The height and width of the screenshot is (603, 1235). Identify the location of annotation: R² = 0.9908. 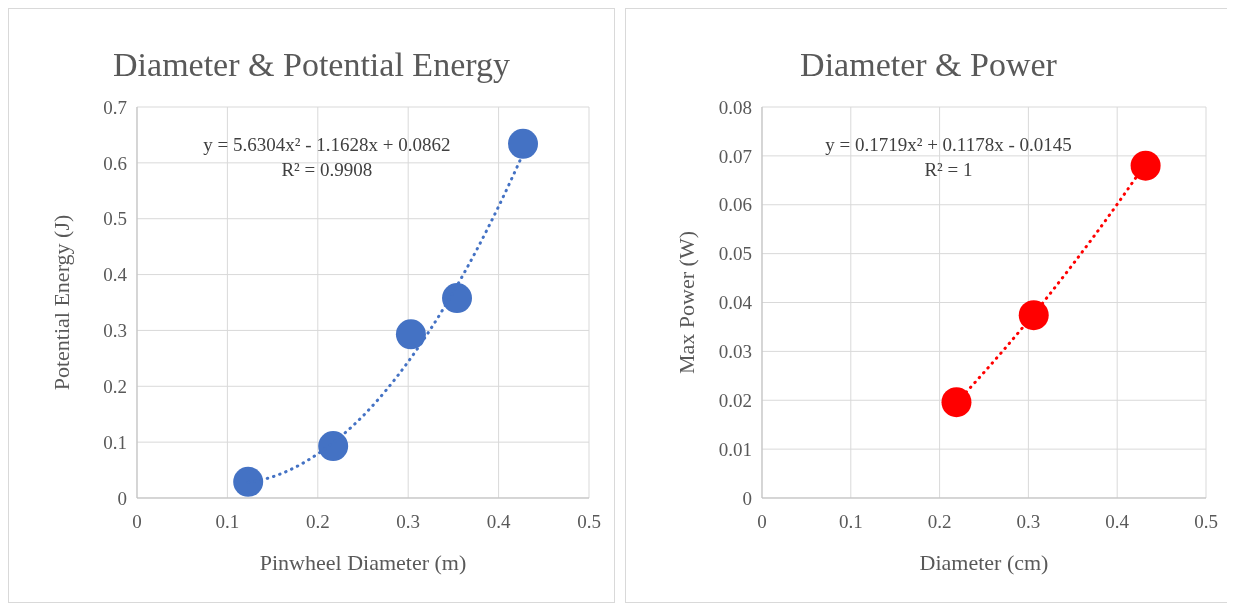
(327, 169).